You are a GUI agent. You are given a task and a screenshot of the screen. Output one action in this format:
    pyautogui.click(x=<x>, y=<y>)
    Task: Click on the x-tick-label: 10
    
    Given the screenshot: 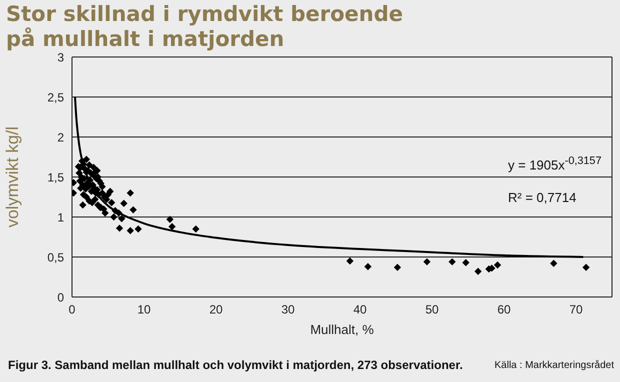 What is the action you would take?
    pyautogui.click(x=144, y=309)
    